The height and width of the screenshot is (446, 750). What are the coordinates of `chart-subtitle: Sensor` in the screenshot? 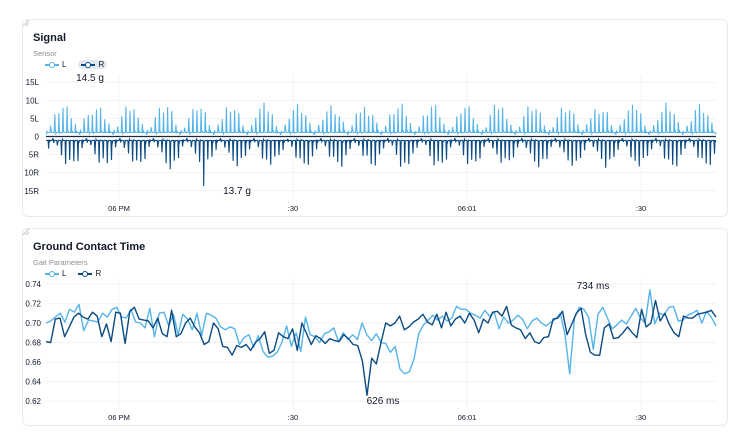 It's located at (45, 53).